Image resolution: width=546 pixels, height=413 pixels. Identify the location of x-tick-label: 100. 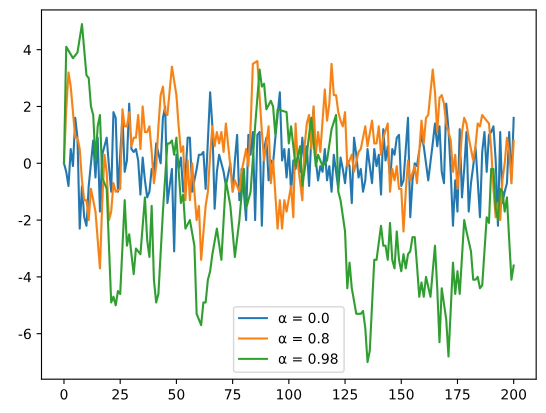
(289, 394).